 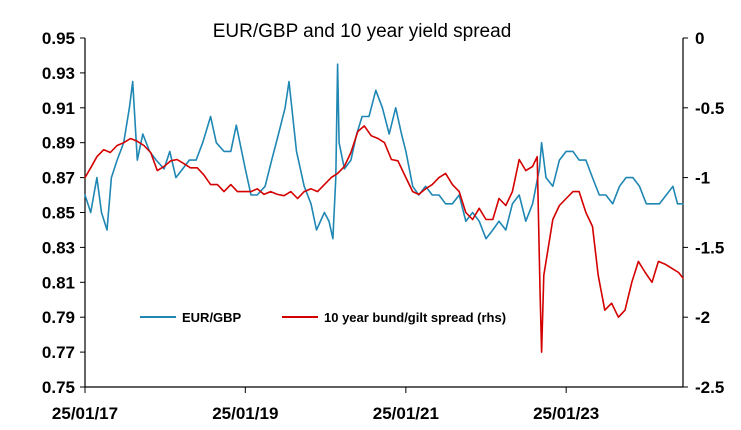 What do you see at coordinates (699, 38) in the screenshot?
I see `right-y-tick-label: 0` at bounding box center [699, 38].